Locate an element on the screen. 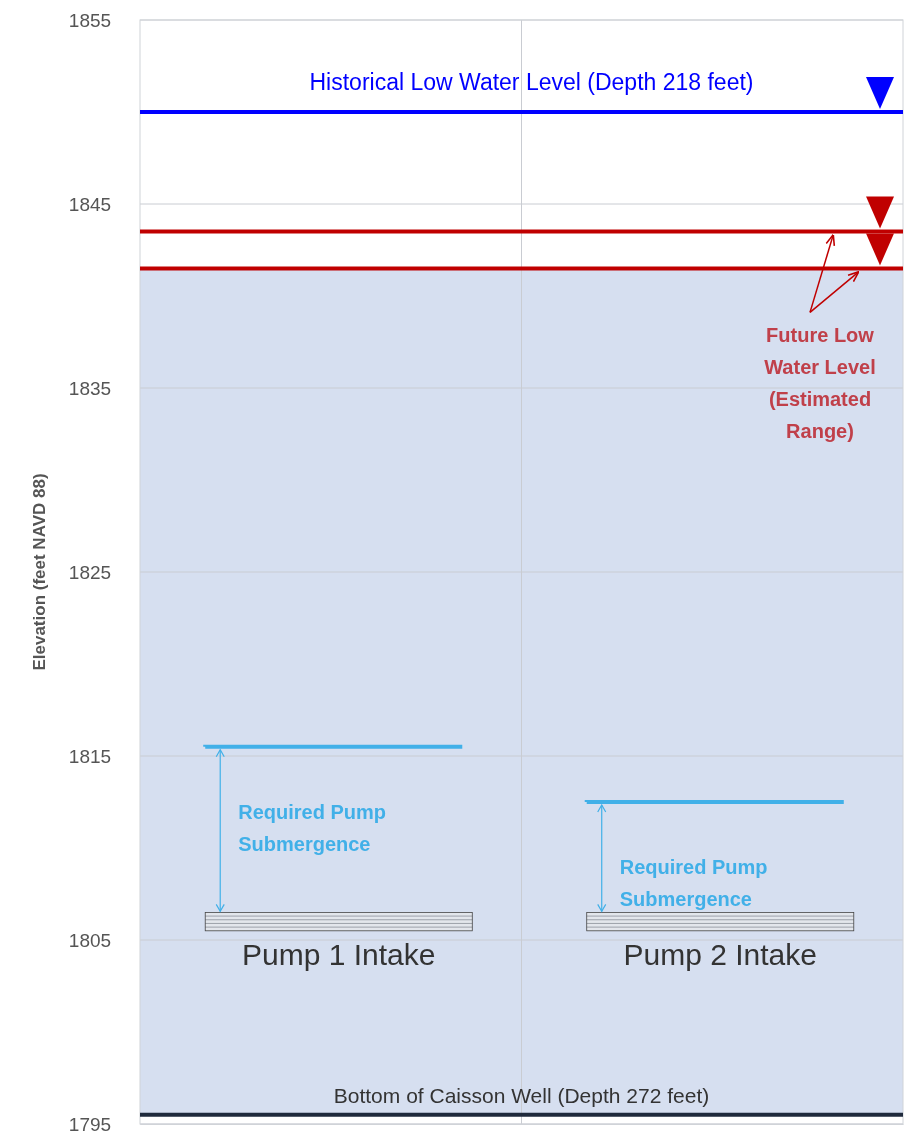 This screenshot has height=1138, width=916. y-tick-label: 1815 is located at coordinates (90, 756).